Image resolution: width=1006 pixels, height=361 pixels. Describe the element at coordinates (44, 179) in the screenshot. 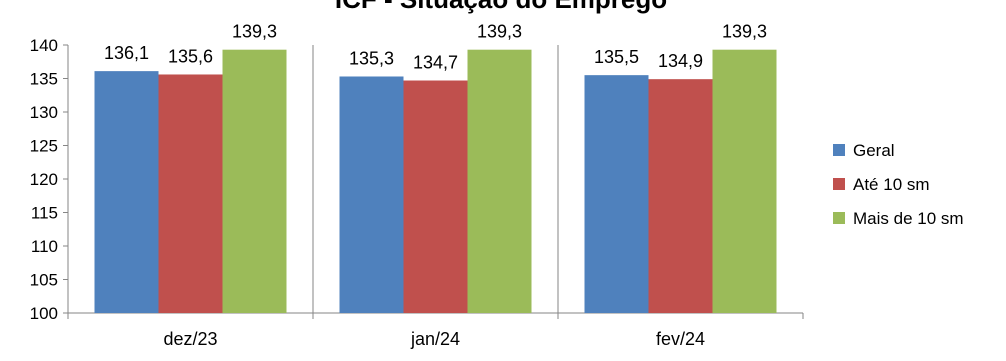

I see `y-tick-label: 120` at that location.